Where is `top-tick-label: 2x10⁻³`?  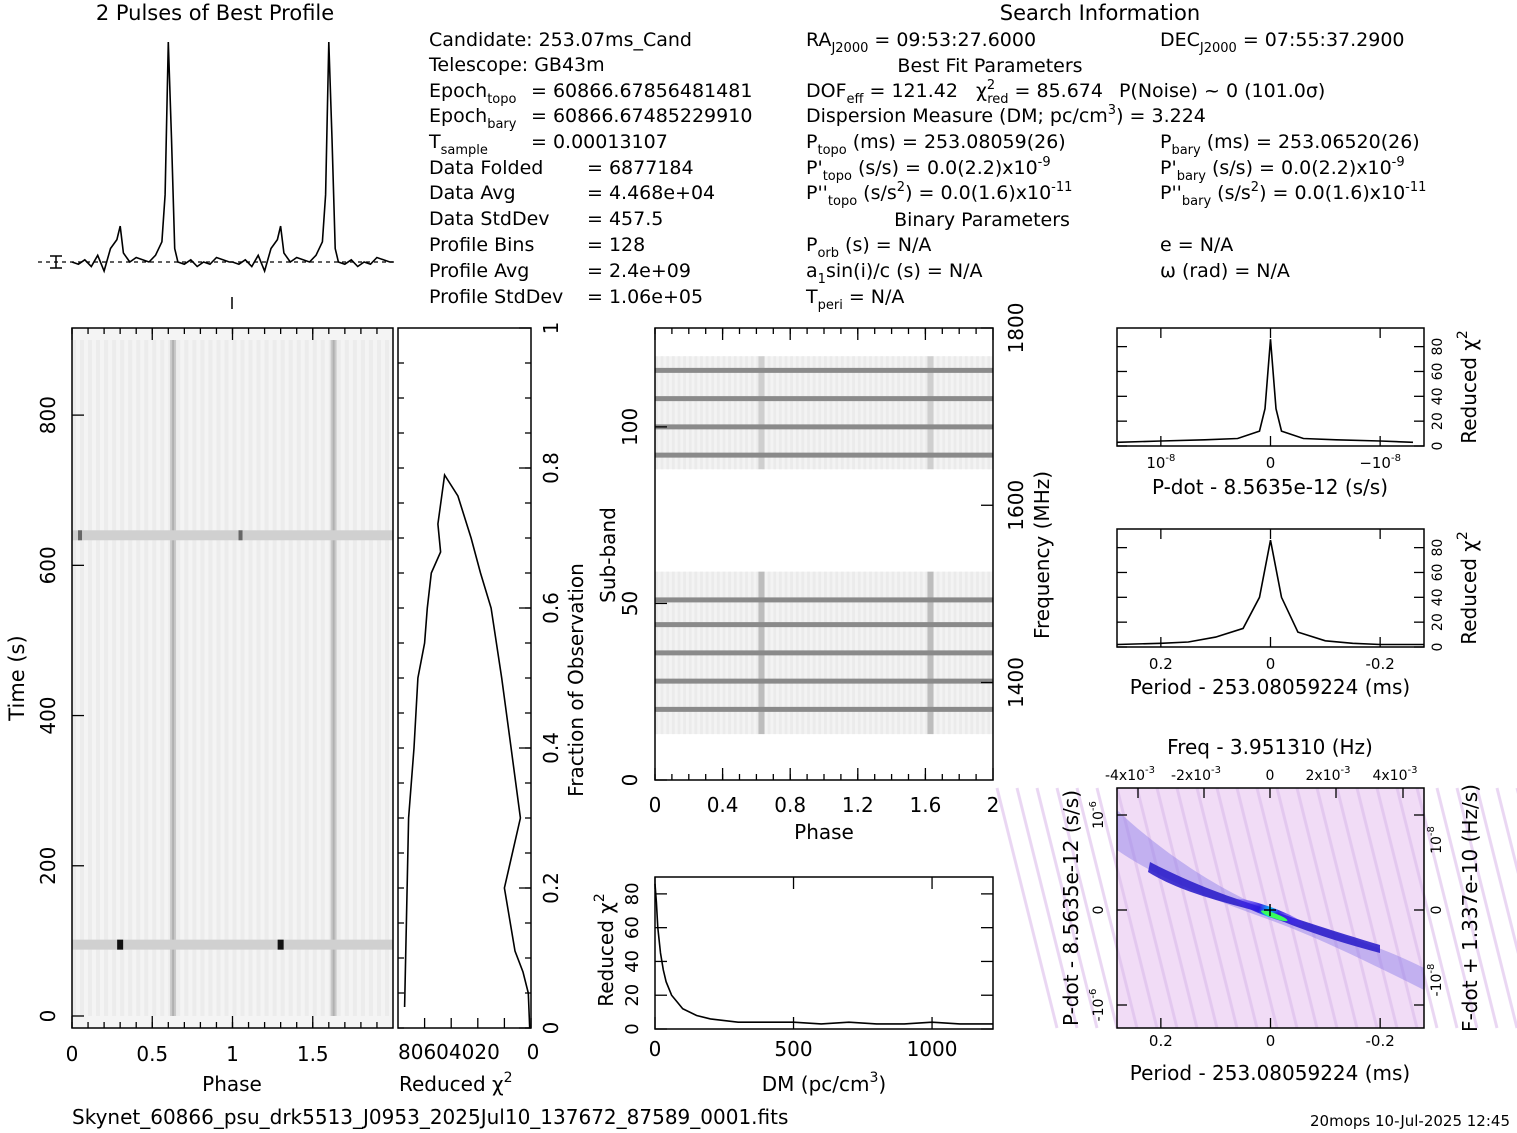 top-tick-label: 2x10⁻³ is located at coordinates (1328, 774).